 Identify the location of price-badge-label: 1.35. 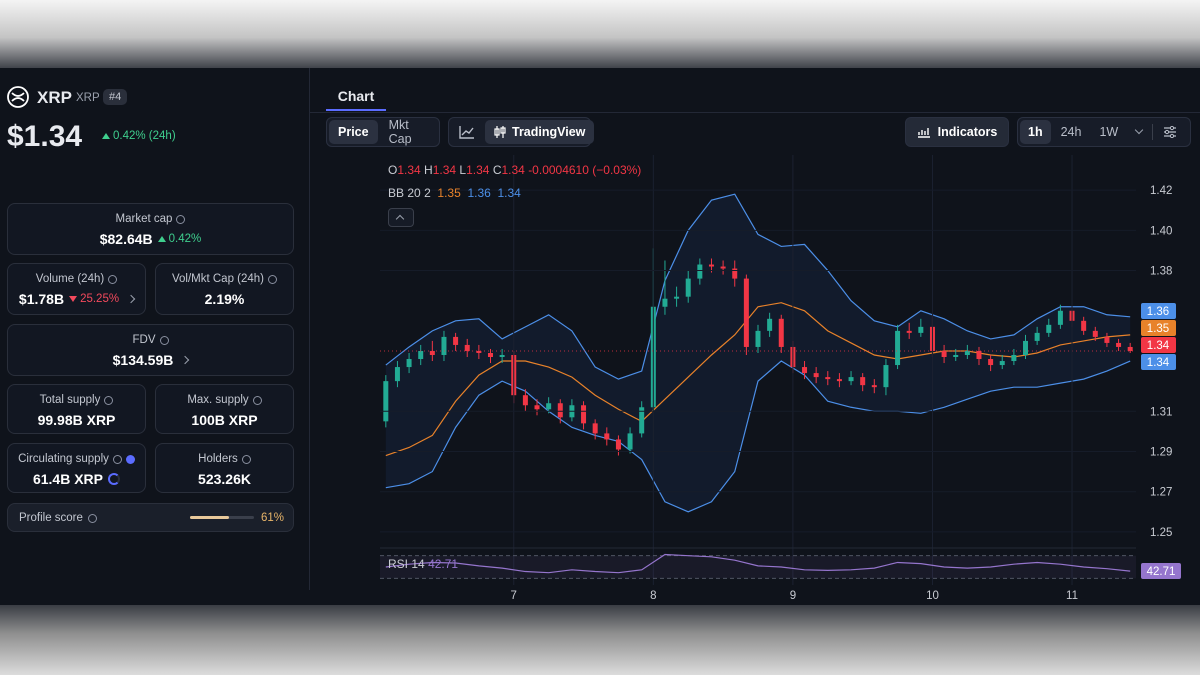
(1158, 329).